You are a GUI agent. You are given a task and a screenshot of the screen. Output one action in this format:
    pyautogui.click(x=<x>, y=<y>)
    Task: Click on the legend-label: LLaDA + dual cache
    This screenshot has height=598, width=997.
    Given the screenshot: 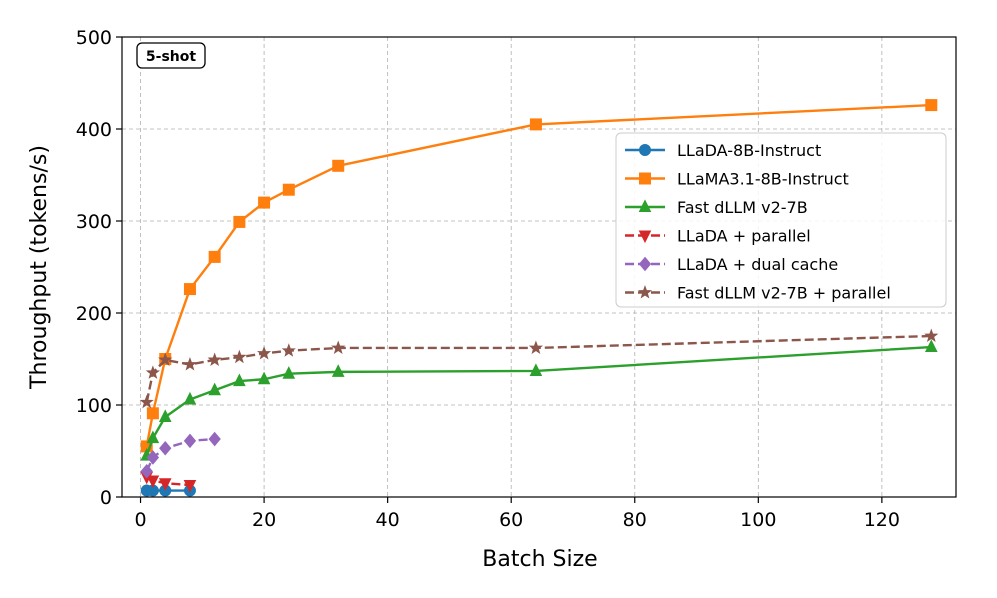 What is the action you would take?
    pyautogui.click(x=757, y=264)
    